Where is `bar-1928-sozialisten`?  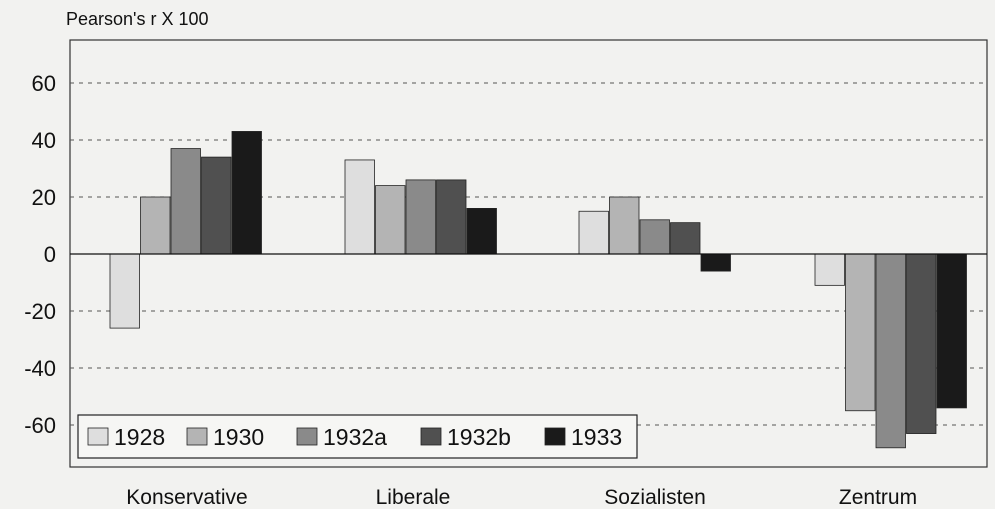 bar-1928-sozialisten is located at coordinates (593, 232).